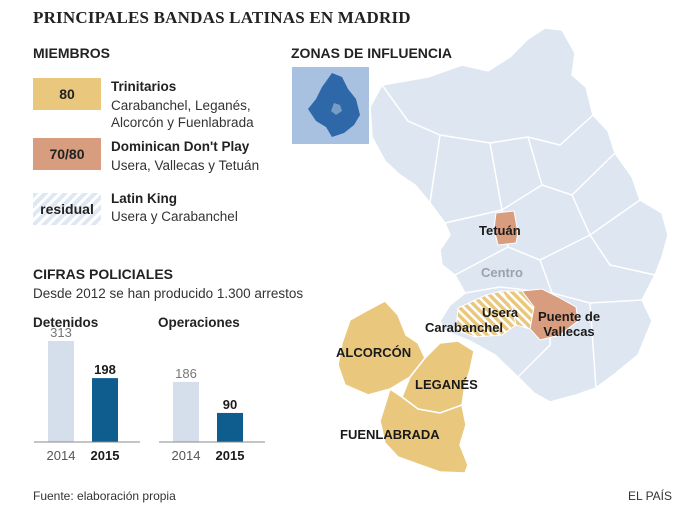 The width and height of the screenshot is (684, 523). I want to click on operaciones-chart: 186 2014 90 2015, so click(212, 414).